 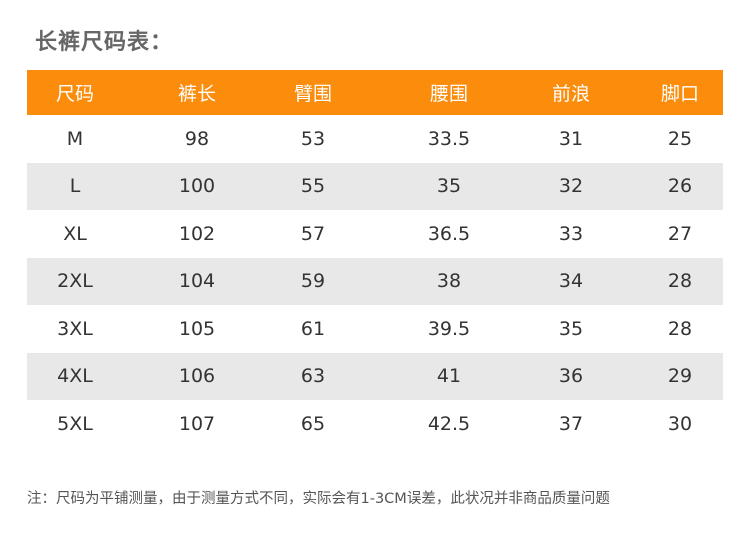 What do you see at coordinates (571, 186) in the screenshot?
I see `table-cell: 32` at bounding box center [571, 186].